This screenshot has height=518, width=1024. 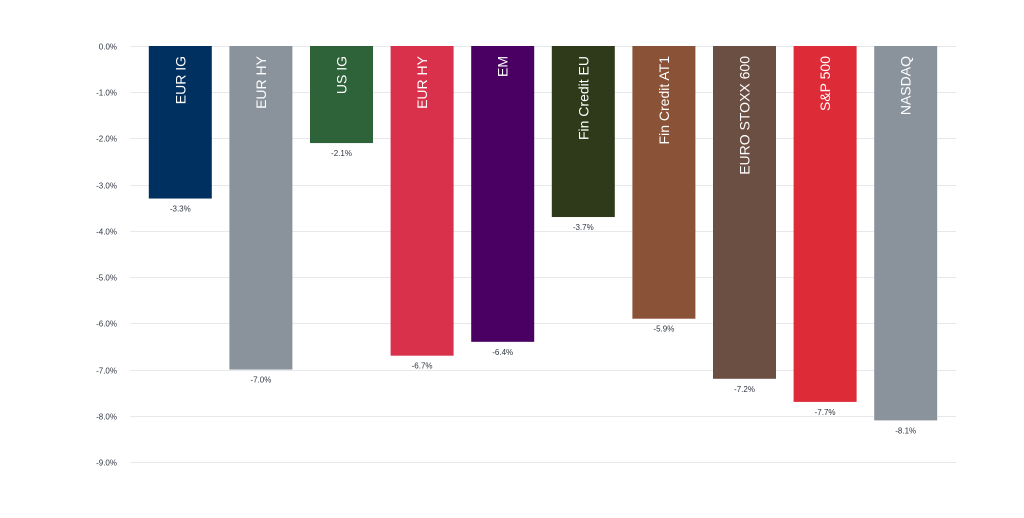 What do you see at coordinates (744, 389) in the screenshot?
I see `bar-value-label: -7.2%` at bounding box center [744, 389].